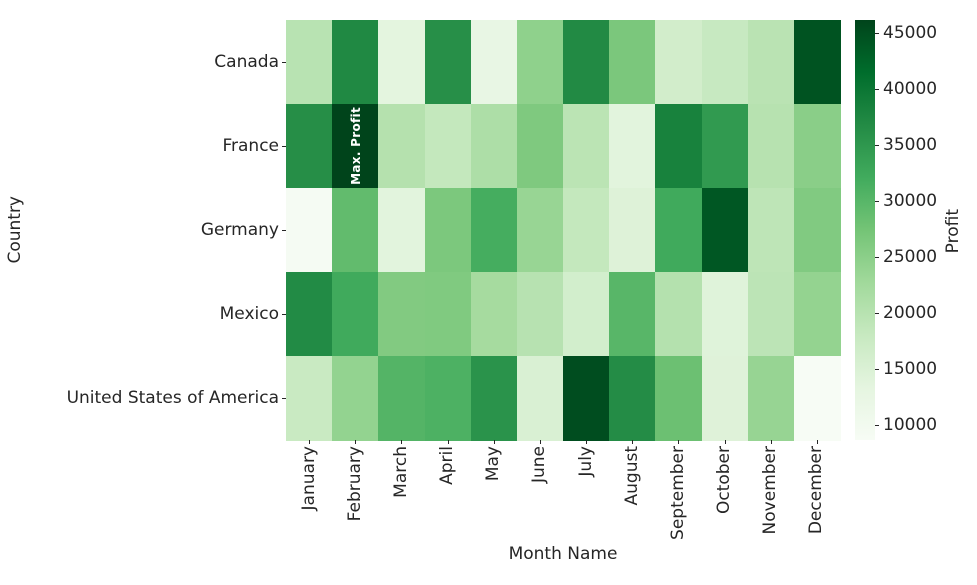 The height and width of the screenshot is (585, 977). What do you see at coordinates (400, 472) in the screenshot?
I see `x-tick-label: March` at bounding box center [400, 472].